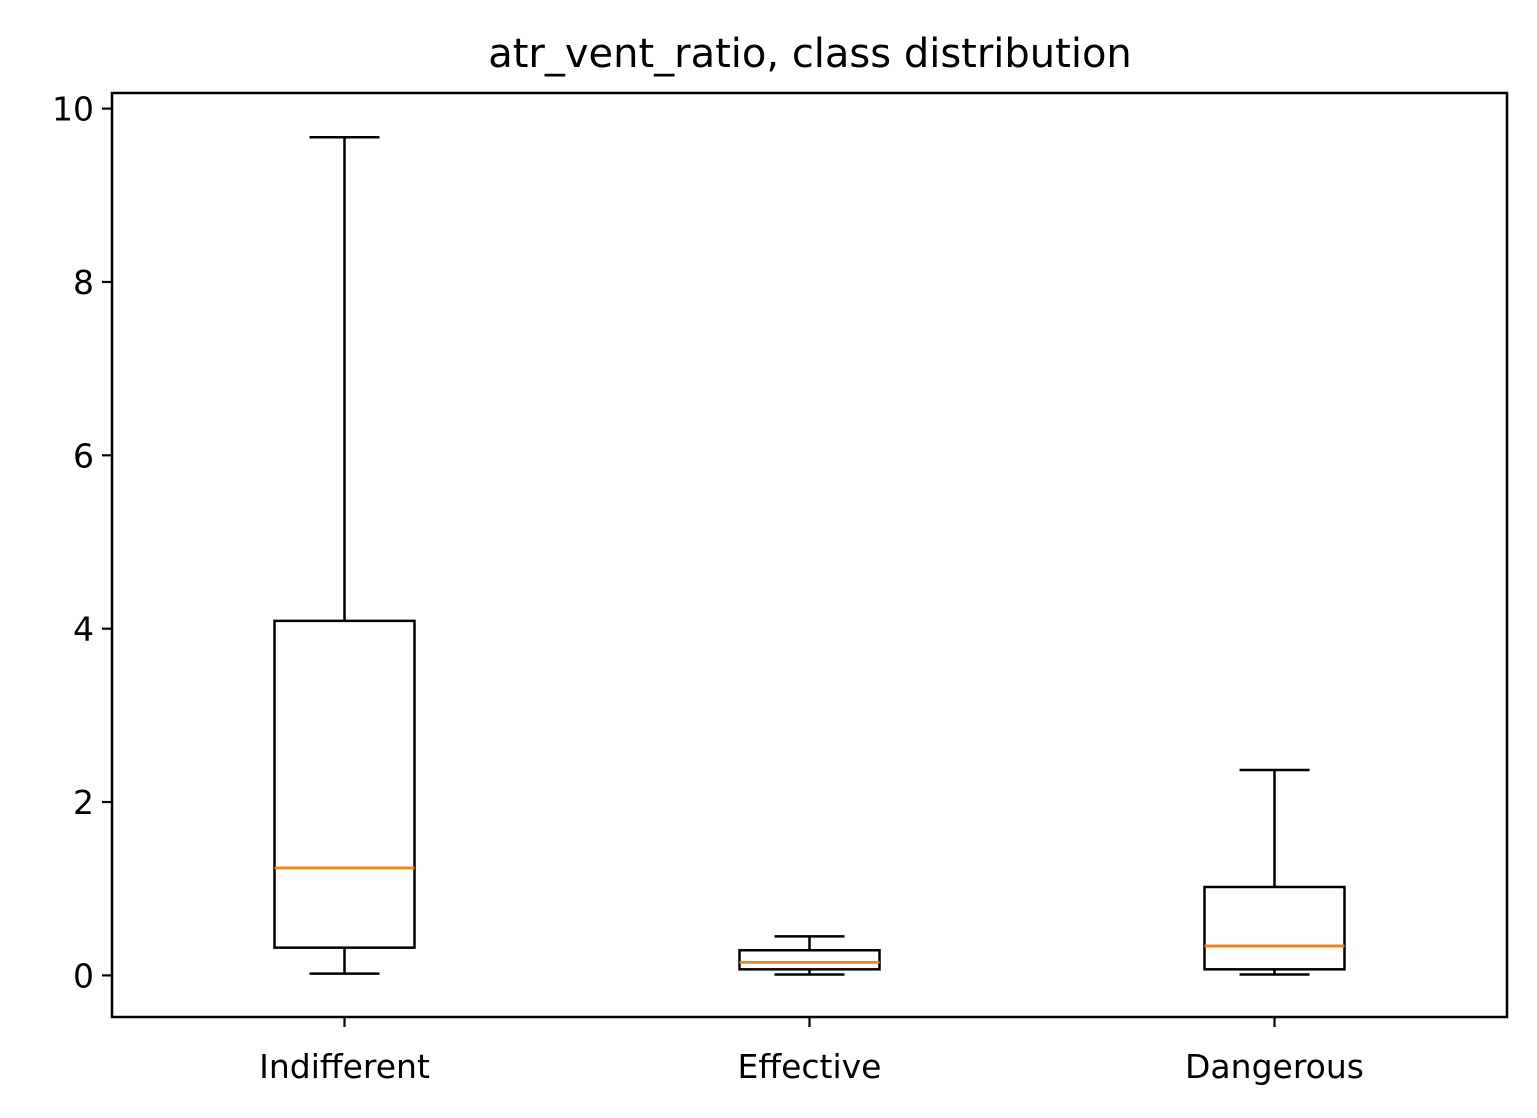 This screenshot has width=1537, height=1118. What do you see at coordinates (83, 802) in the screenshot?
I see `y-tick-label: 2` at bounding box center [83, 802].